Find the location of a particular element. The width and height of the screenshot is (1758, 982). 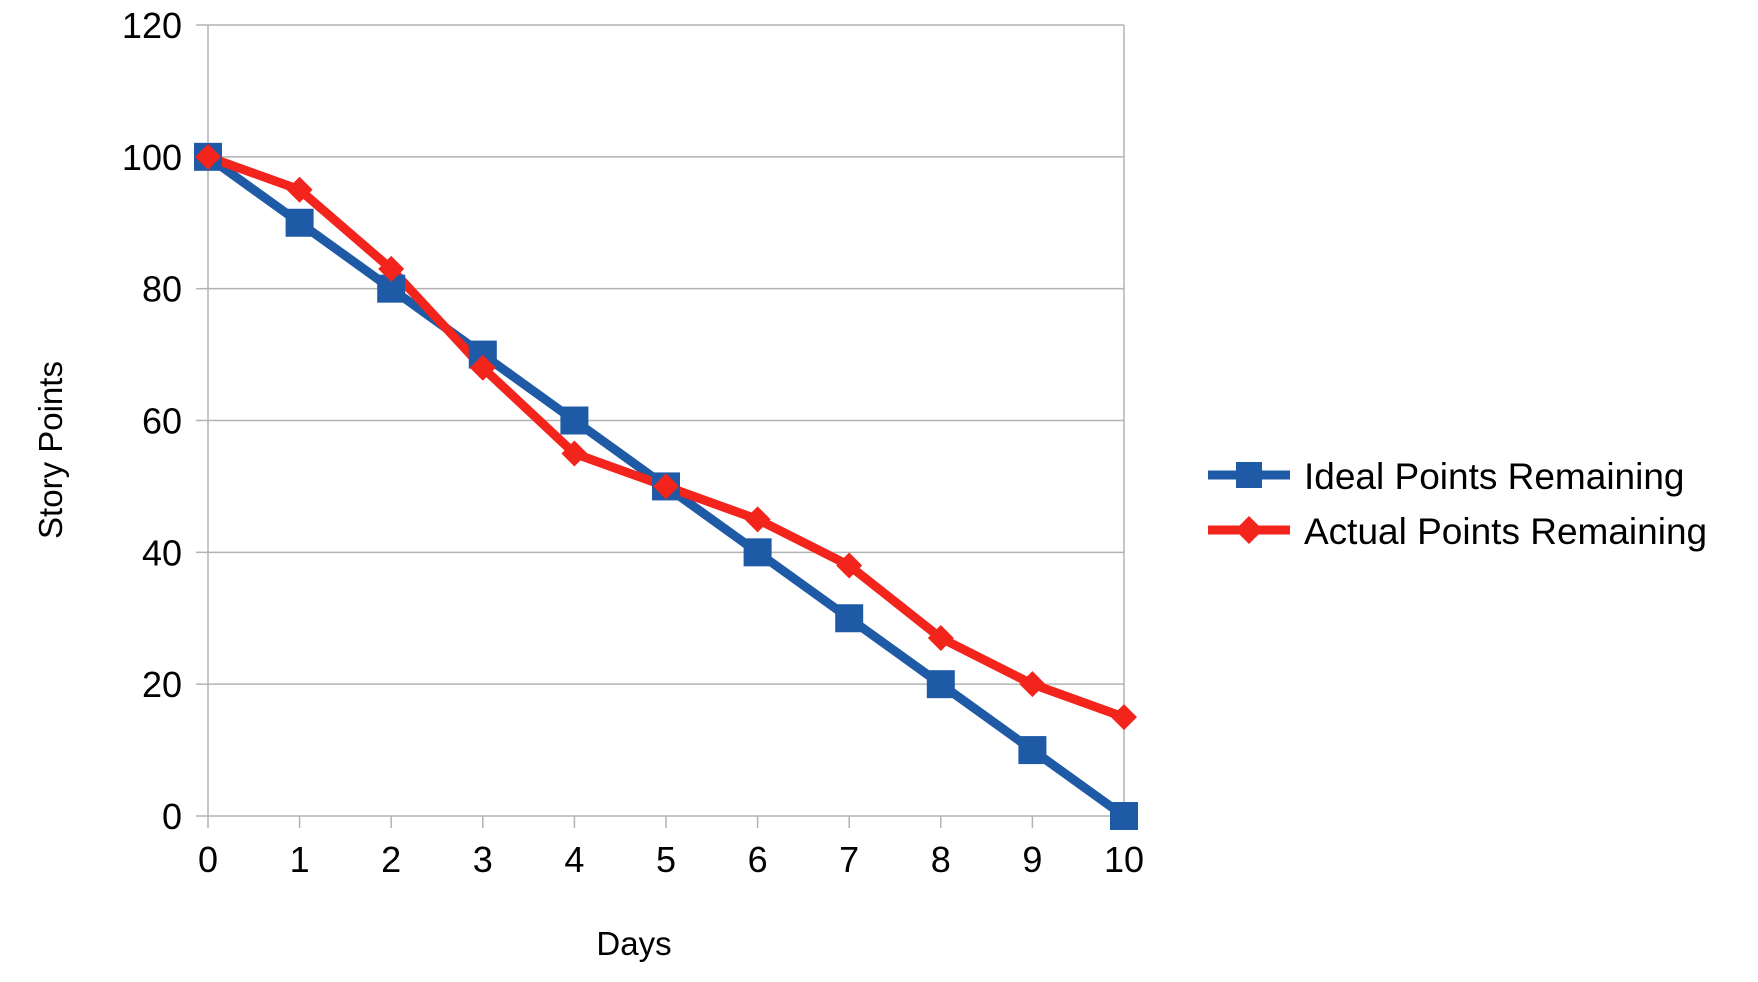

x-tick-label: 4 is located at coordinates (574, 859).